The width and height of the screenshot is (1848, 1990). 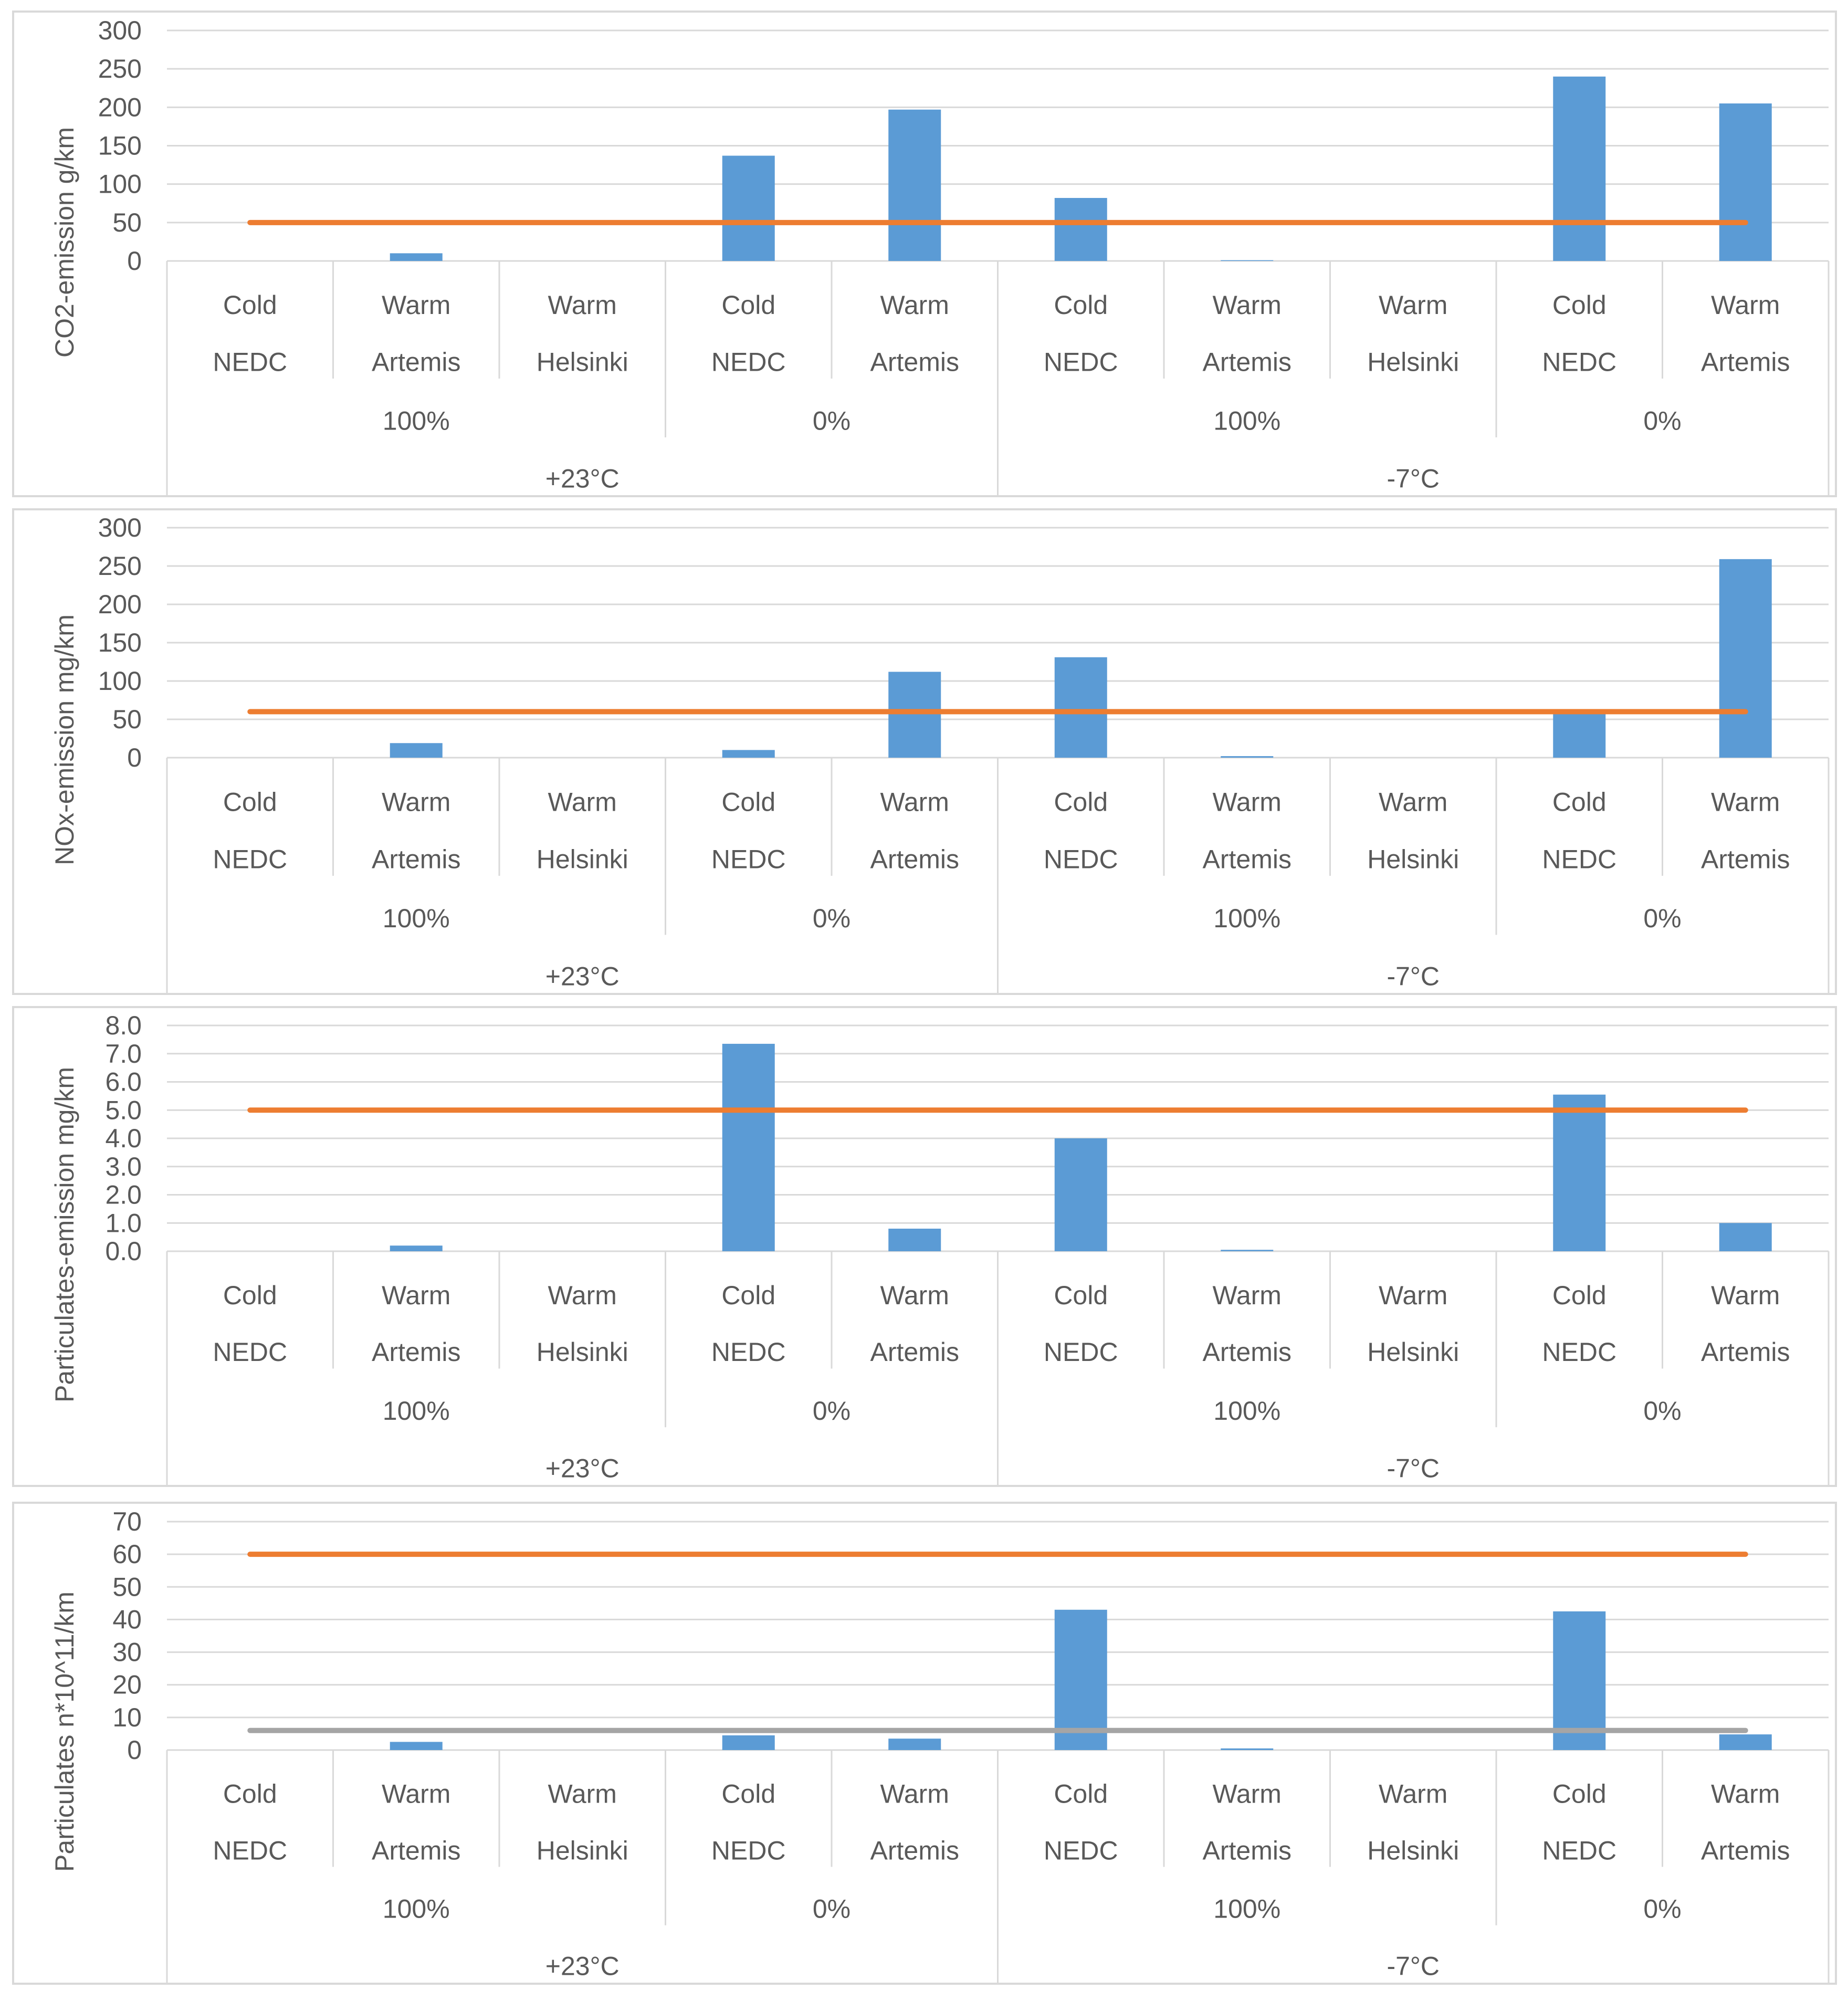 I want to click on y-axis-title: CO2-emission g/km, so click(x=64, y=242).